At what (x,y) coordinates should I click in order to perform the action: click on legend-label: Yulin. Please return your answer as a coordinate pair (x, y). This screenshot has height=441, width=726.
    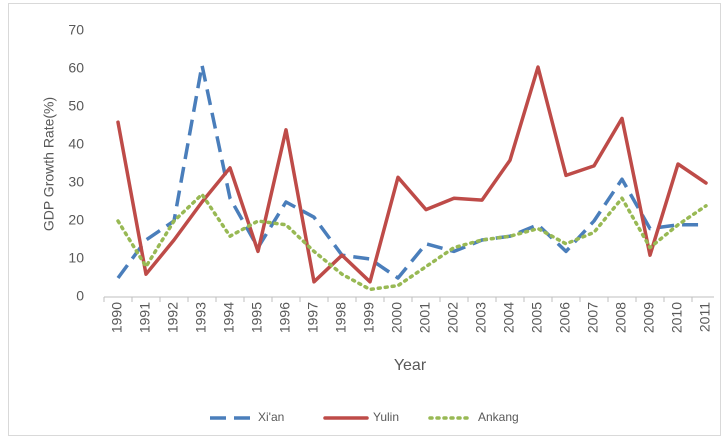
    Looking at the image, I should click on (386, 417).